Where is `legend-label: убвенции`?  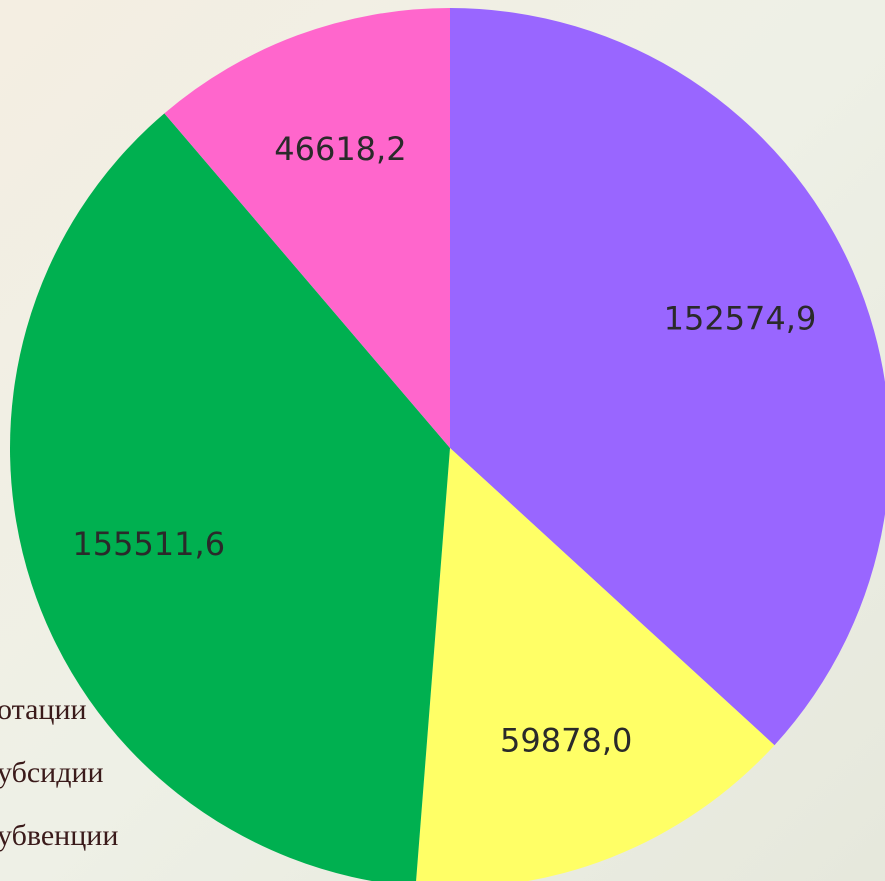
legend-label: убвенции is located at coordinates (59, 835).